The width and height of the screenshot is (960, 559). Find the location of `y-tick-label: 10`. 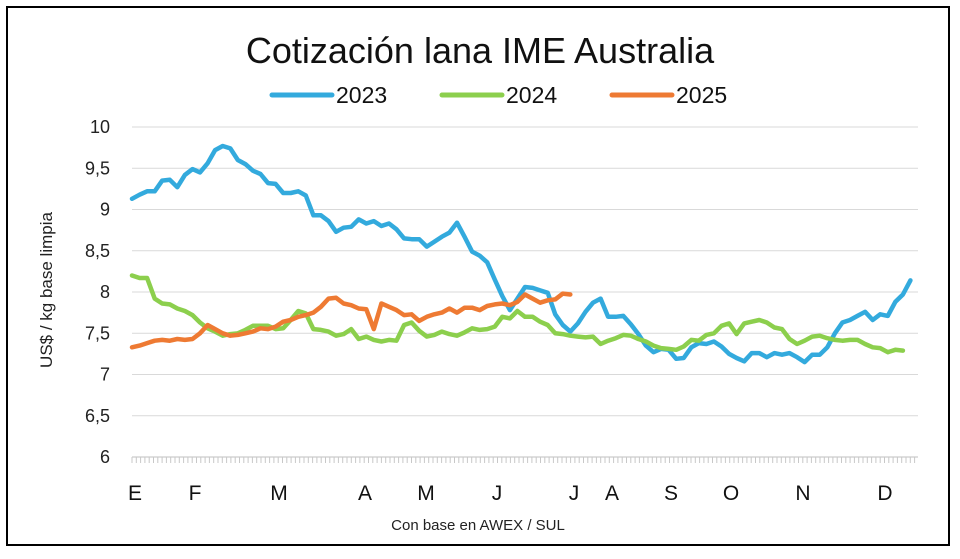

y-tick-label: 10 is located at coordinates (100, 127).